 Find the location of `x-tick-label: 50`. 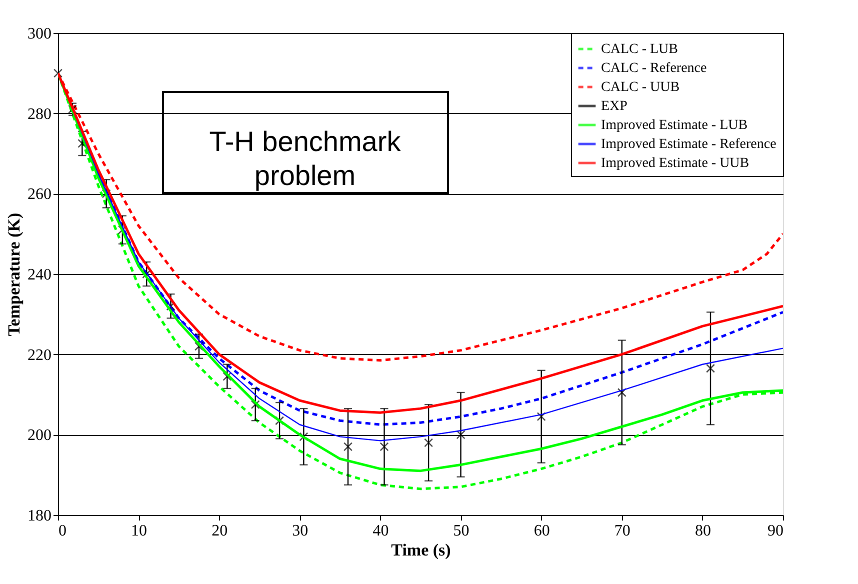

x-tick-label: 50 is located at coordinates (461, 531).